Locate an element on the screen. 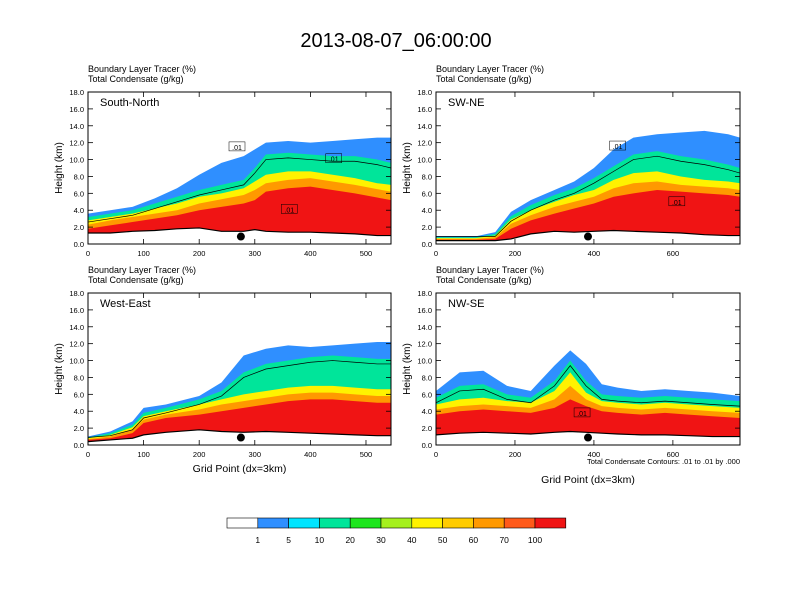 This screenshot has height=612, width=792. colorbar-label: 20 is located at coordinates (350, 540).